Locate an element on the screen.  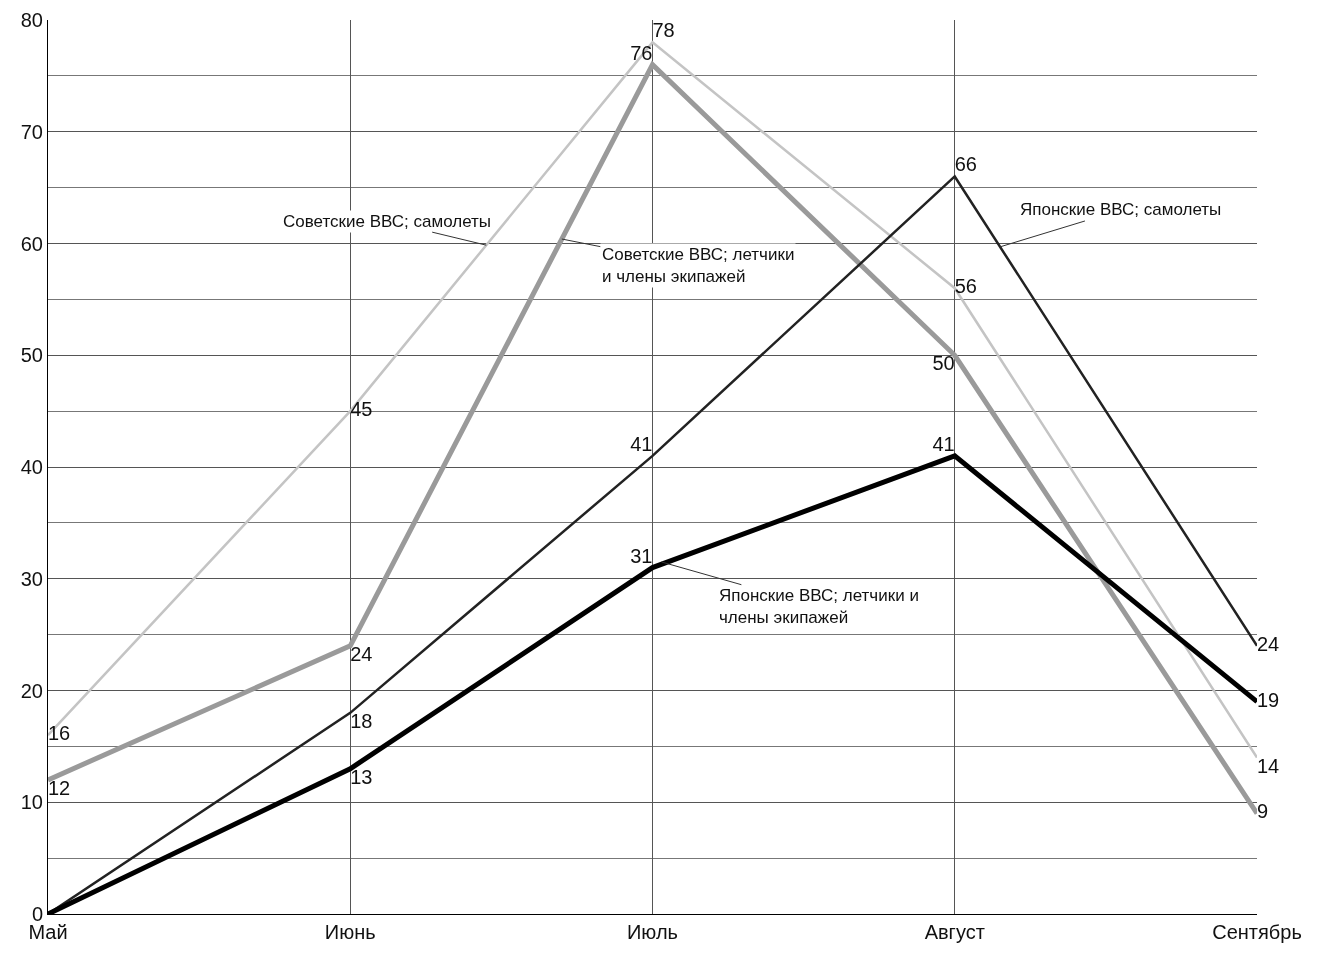
y-tick-label: 60 is located at coordinates (31, 243).